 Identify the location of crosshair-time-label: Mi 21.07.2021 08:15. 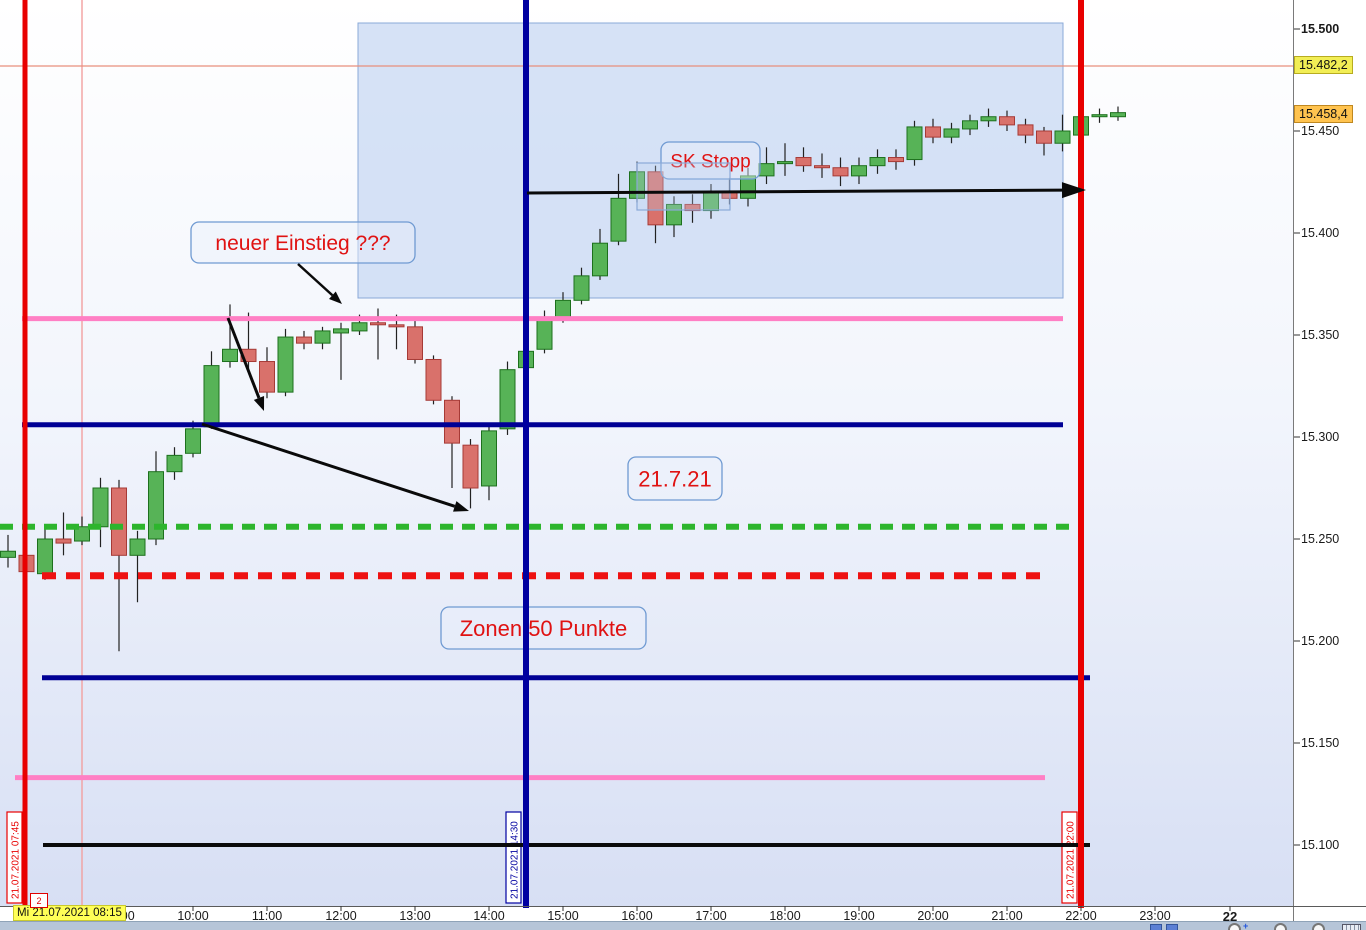
(69, 913).